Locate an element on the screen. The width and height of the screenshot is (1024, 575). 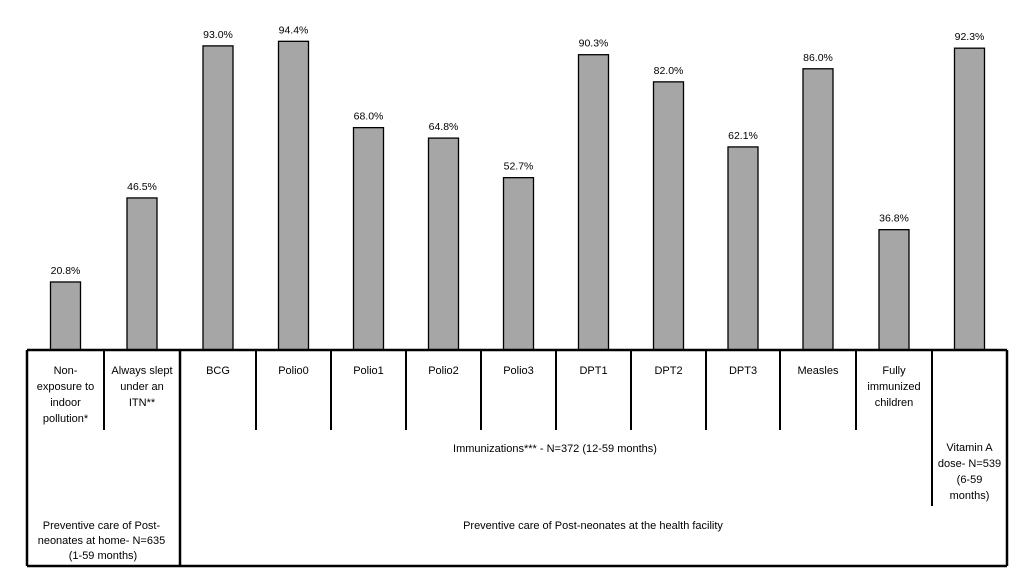
category-label: BCG is located at coordinates (218, 371).